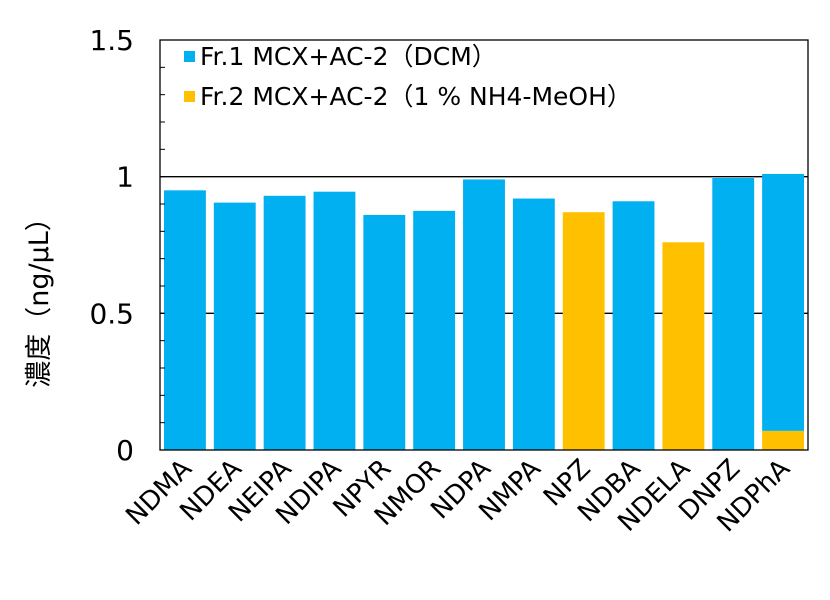 The height and width of the screenshot is (600, 830). Describe the element at coordinates (416, 96) in the screenshot. I see `legend-label-1: Fr.2 MCX+AC-2（1 % NH4-MeOH）` at that location.